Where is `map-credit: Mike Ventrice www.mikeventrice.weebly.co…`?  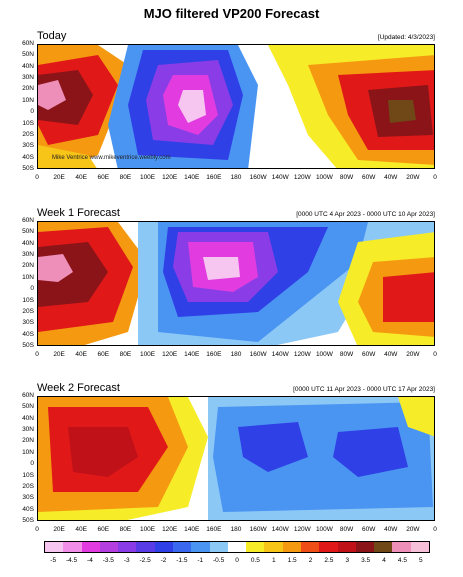
map-credit: Mike Ventrice www.mikeventrice.weebly.co… is located at coordinates (111, 158).